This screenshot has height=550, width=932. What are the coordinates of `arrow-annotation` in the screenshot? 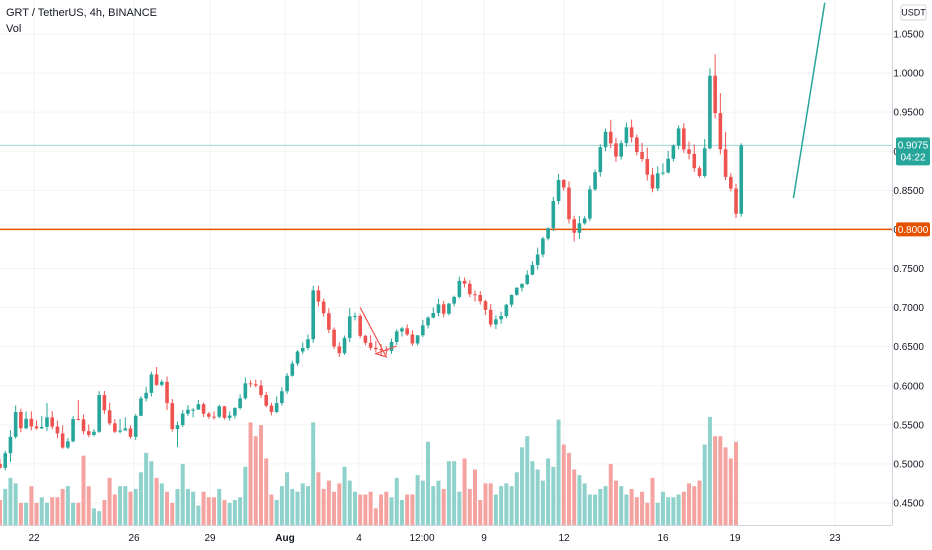 It's located at (378, 332).